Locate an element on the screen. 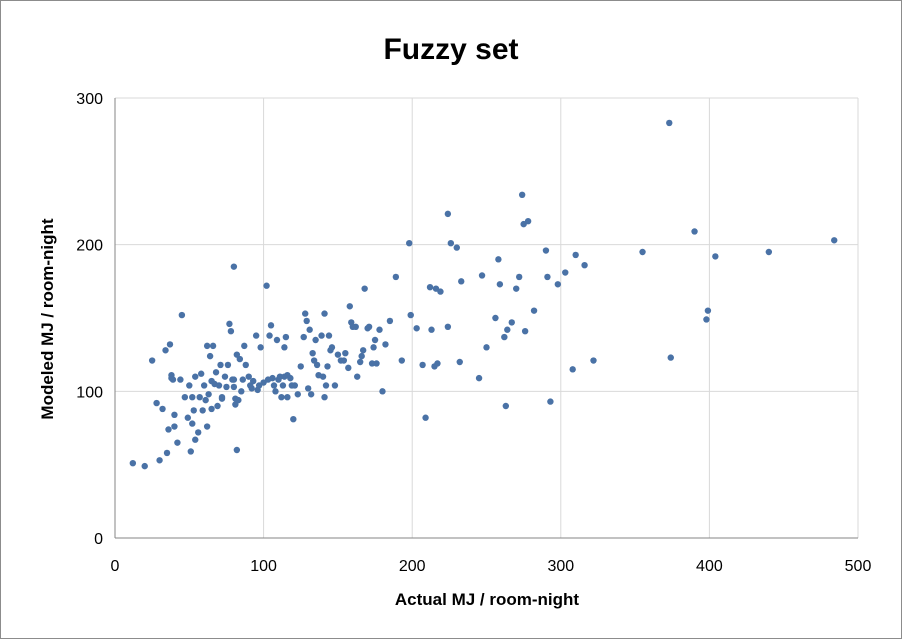 The width and height of the screenshot is (902, 639). x-tick-label: 300 is located at coordinates (560, 566).